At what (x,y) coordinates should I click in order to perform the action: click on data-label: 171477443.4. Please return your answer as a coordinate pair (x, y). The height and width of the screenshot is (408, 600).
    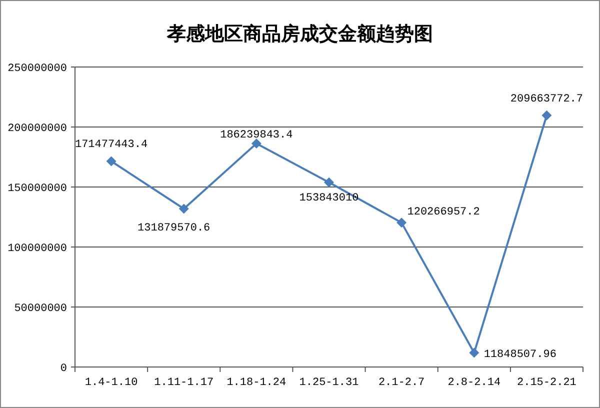
    Looking at the image, I should click on (111, 145).